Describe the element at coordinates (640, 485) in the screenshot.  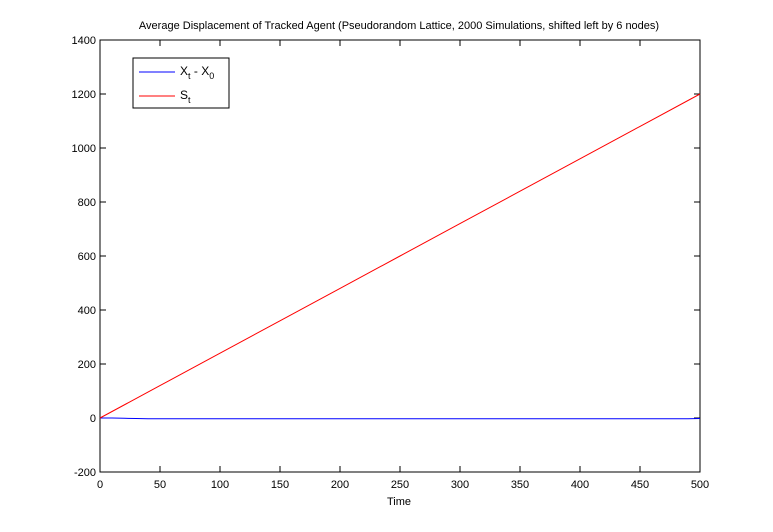
I see `x-tick-label: 450` at that location.